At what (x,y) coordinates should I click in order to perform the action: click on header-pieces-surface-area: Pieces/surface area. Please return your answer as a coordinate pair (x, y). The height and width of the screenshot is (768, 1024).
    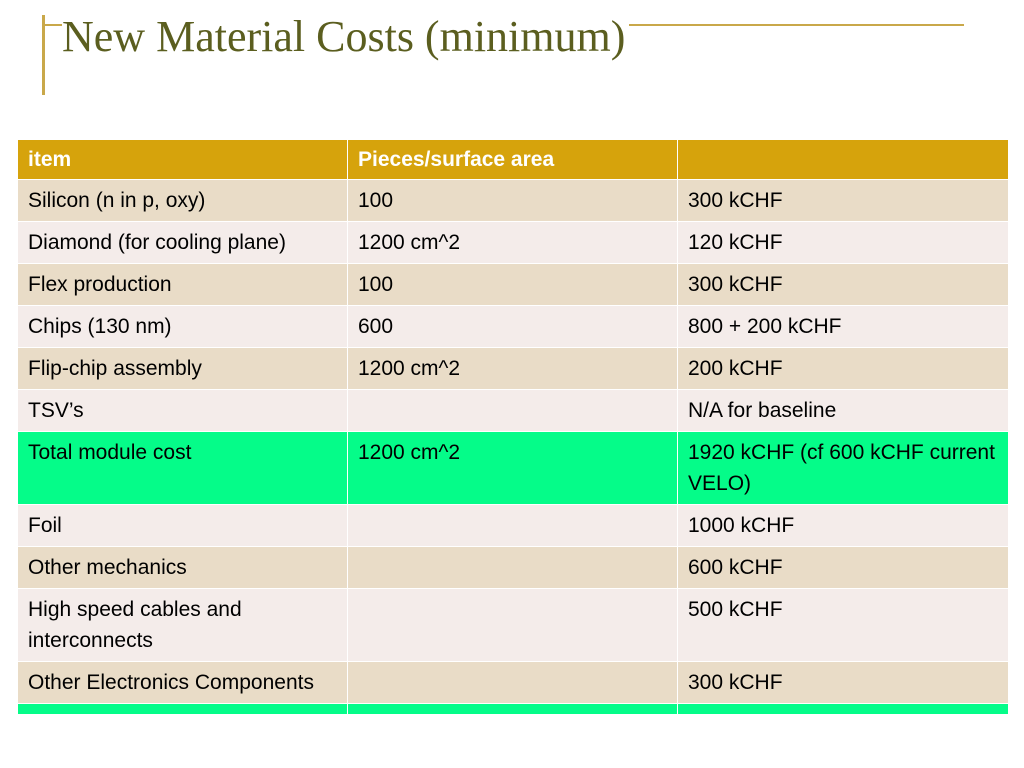
    Looking at the image, I should click on (512, 159).